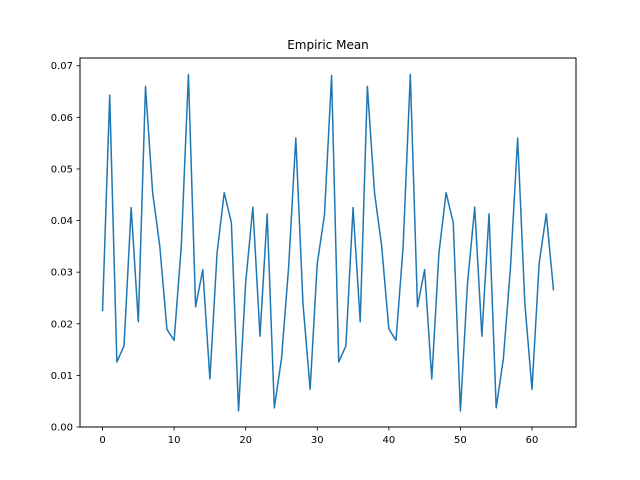 The width and height of the screenshot is (640, 480). I want to click on x-tick-label: 50, so click(460, 440).